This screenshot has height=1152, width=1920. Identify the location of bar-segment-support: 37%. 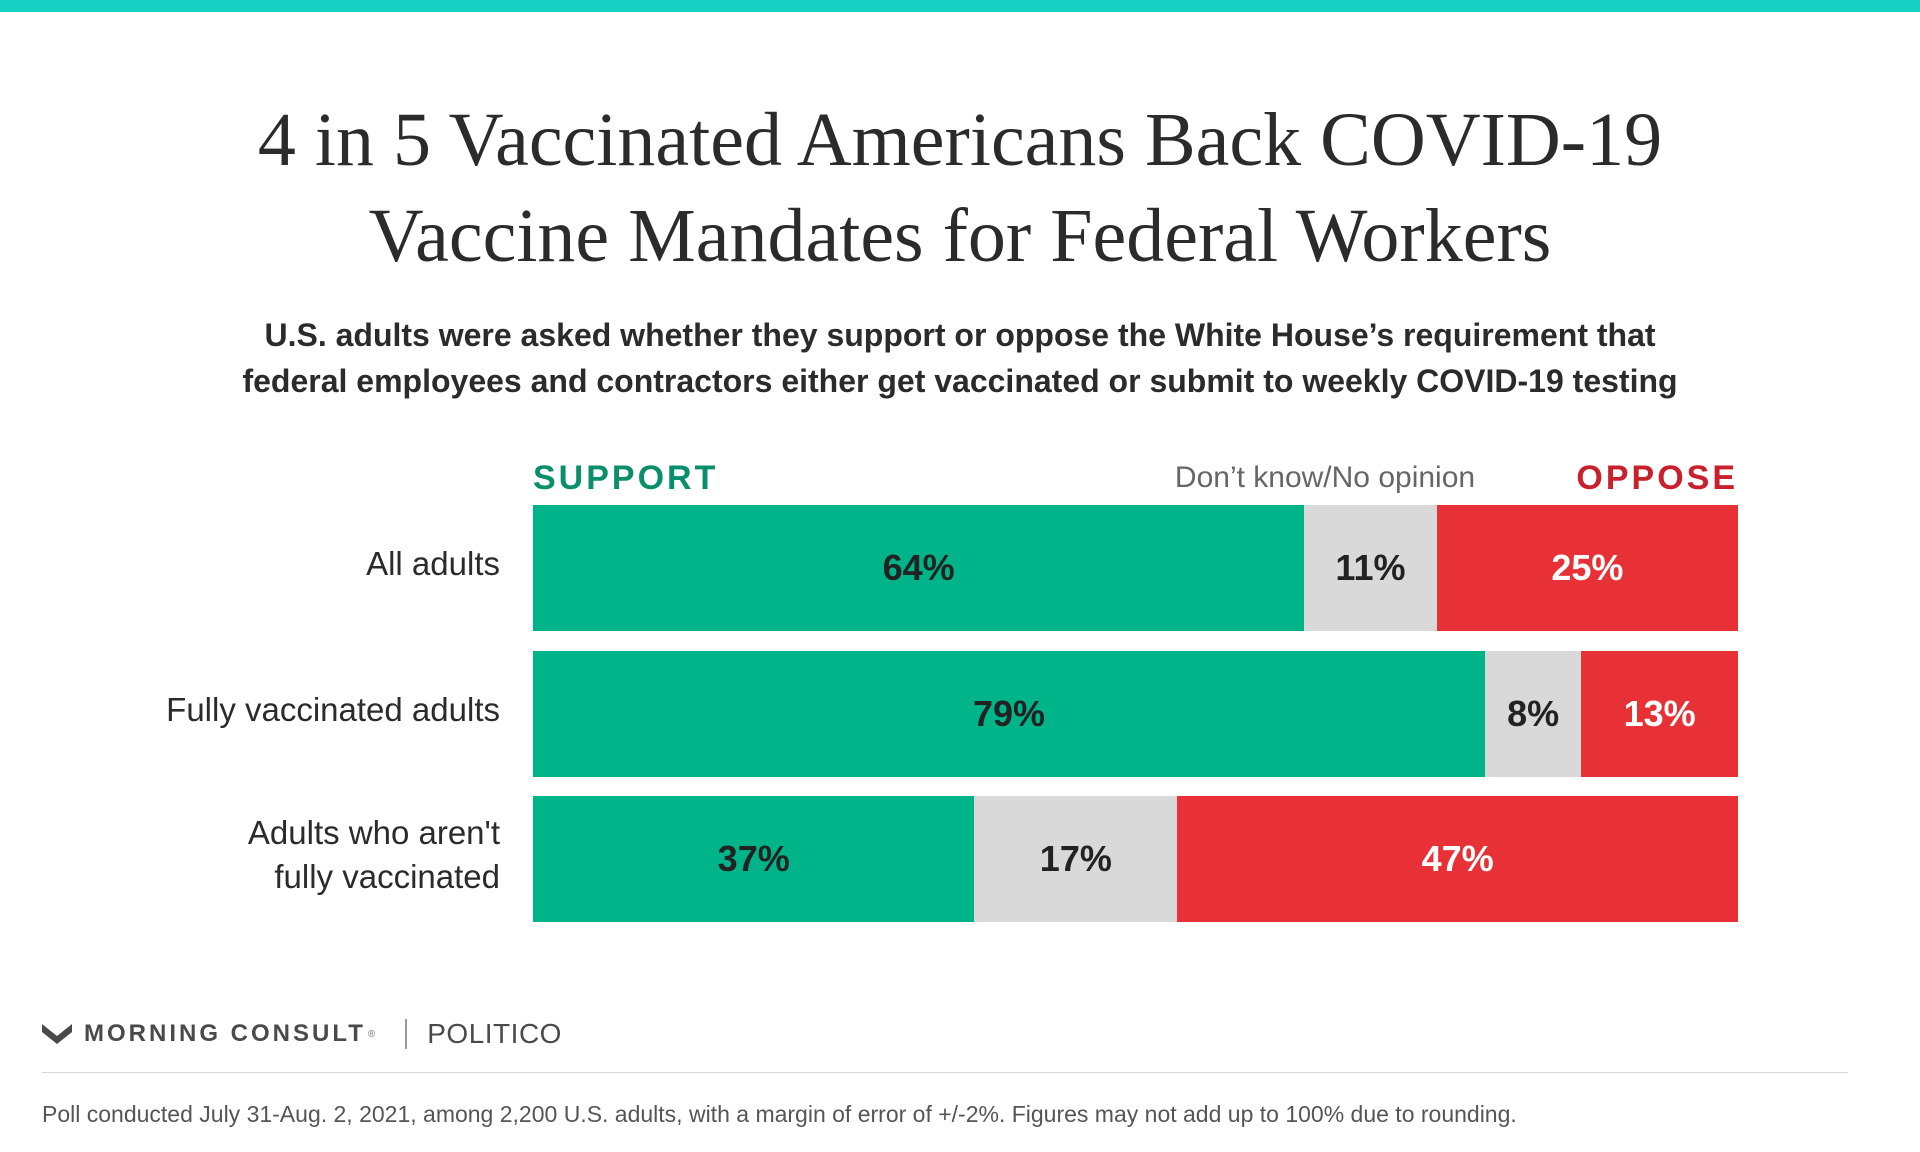
(754, 859).